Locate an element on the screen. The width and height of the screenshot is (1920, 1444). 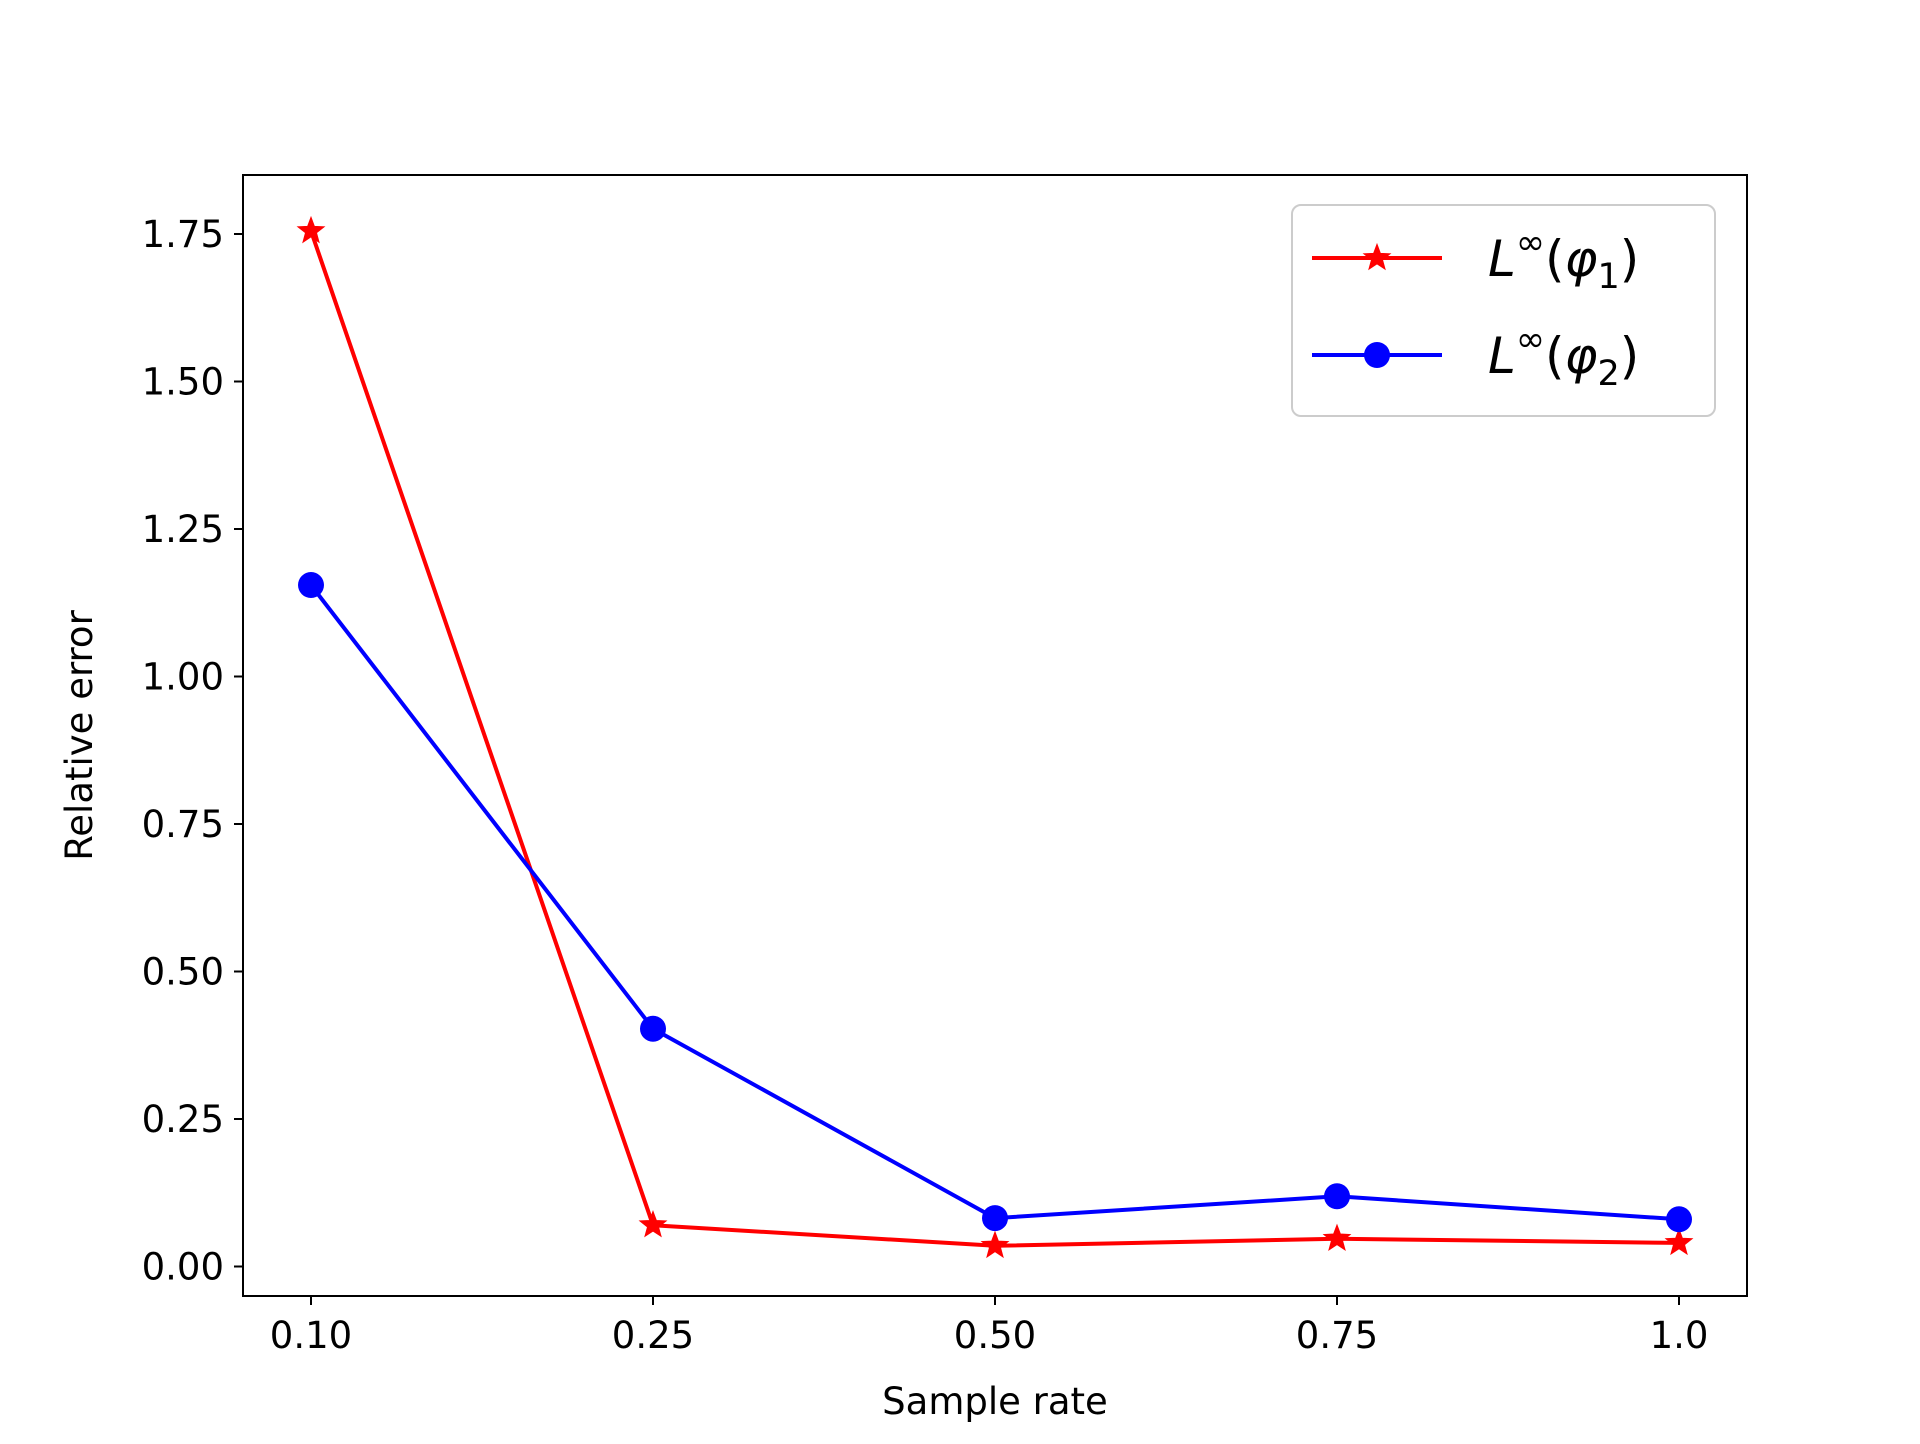
y-tick-label: 1.00 is located at coordinates (183, 677).